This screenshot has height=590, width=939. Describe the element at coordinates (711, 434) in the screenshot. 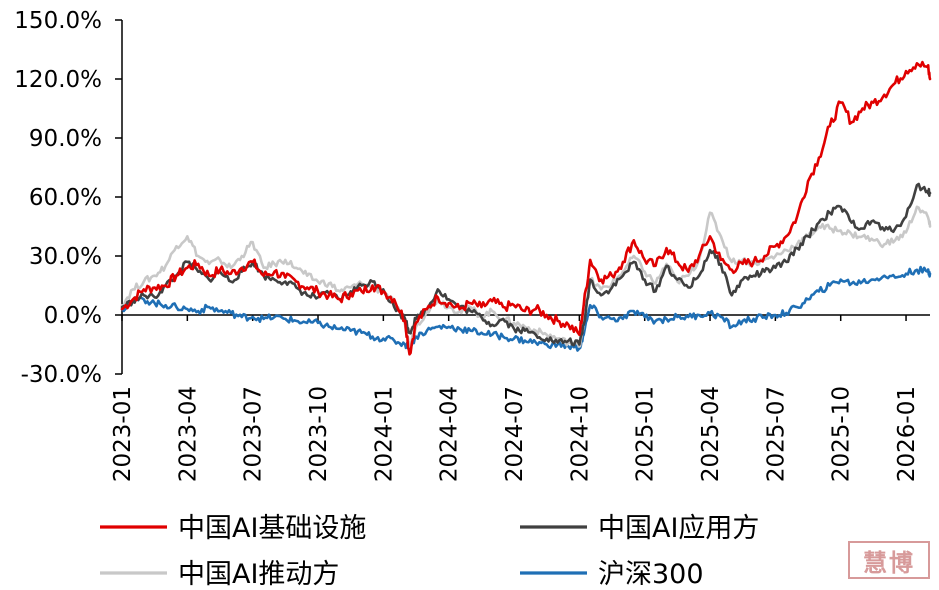

I see `x-tick-label: 2025-04` at that location.